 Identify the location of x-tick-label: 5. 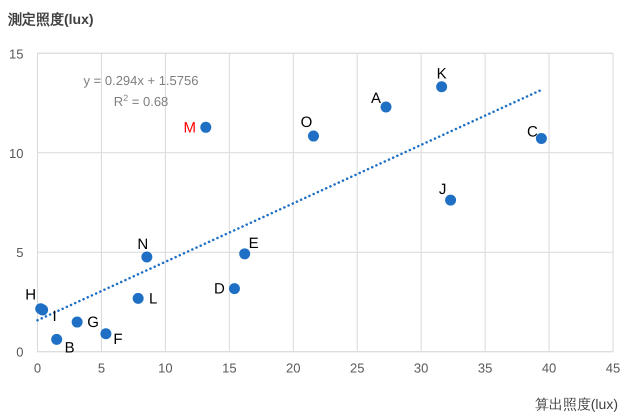
(102, 368).